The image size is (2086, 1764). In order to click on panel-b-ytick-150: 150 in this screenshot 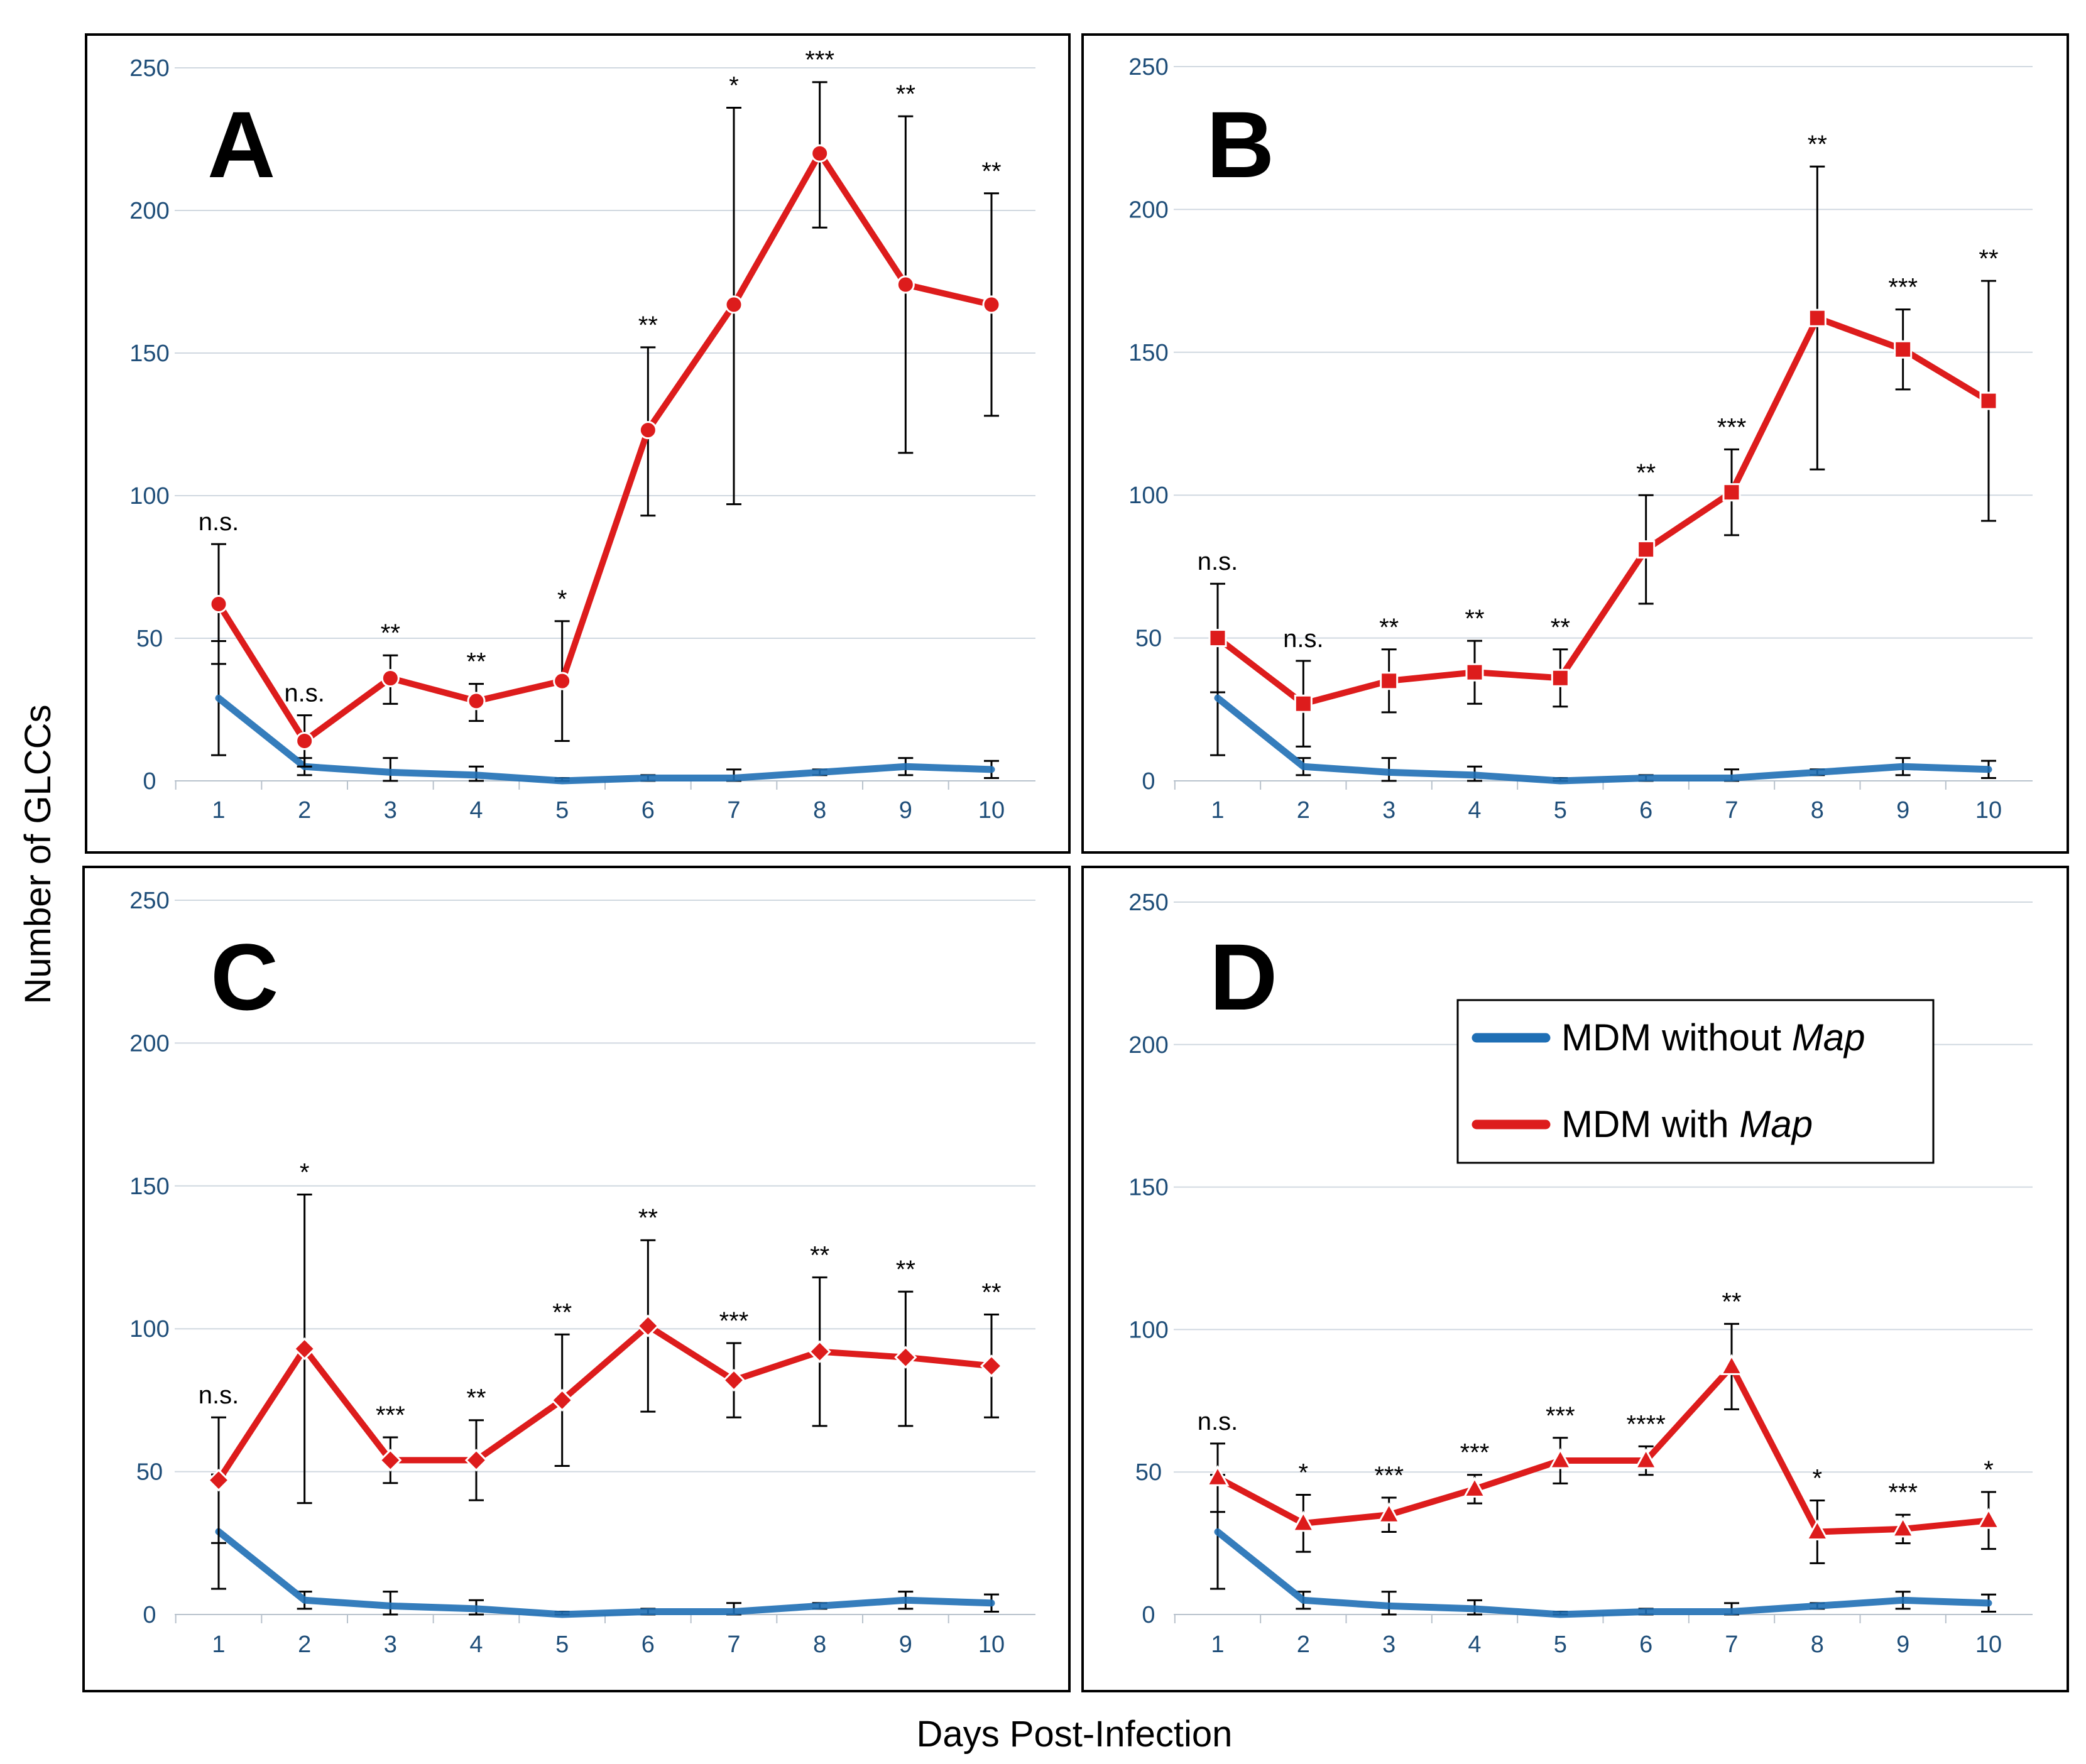, I will do `click(1148, 353)`.